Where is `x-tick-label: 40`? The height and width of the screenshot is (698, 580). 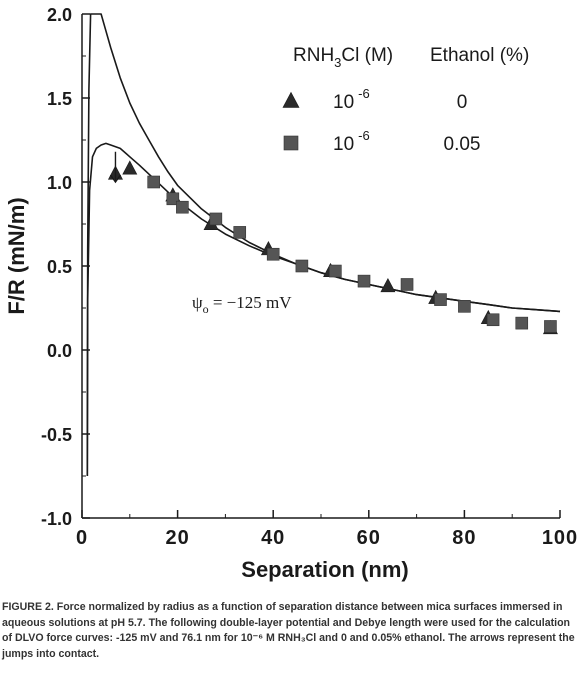 x-tick-label: 40 is located at coordinates (273, 538).